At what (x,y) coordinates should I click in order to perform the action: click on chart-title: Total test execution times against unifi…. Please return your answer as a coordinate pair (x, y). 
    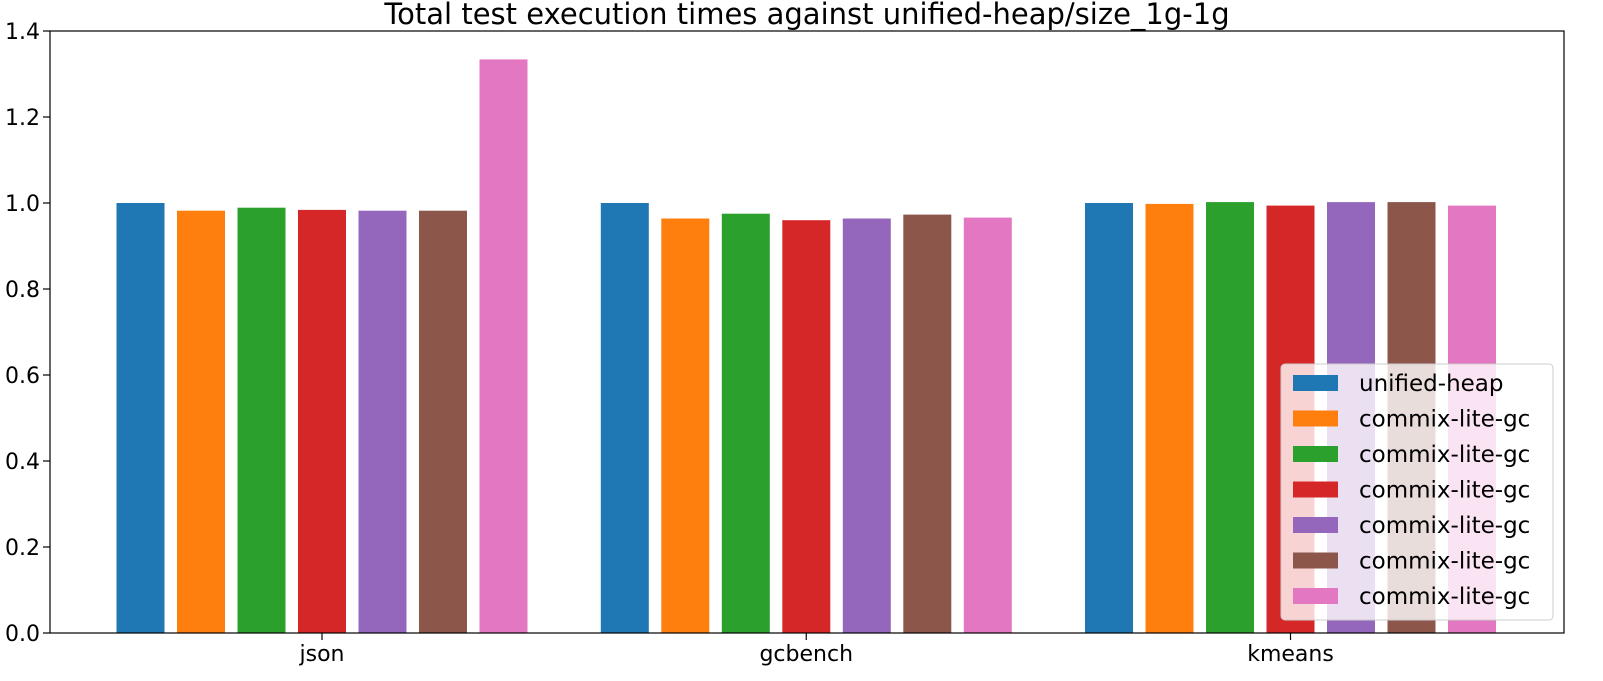
    Looking at the image, I should click on (806, 15).